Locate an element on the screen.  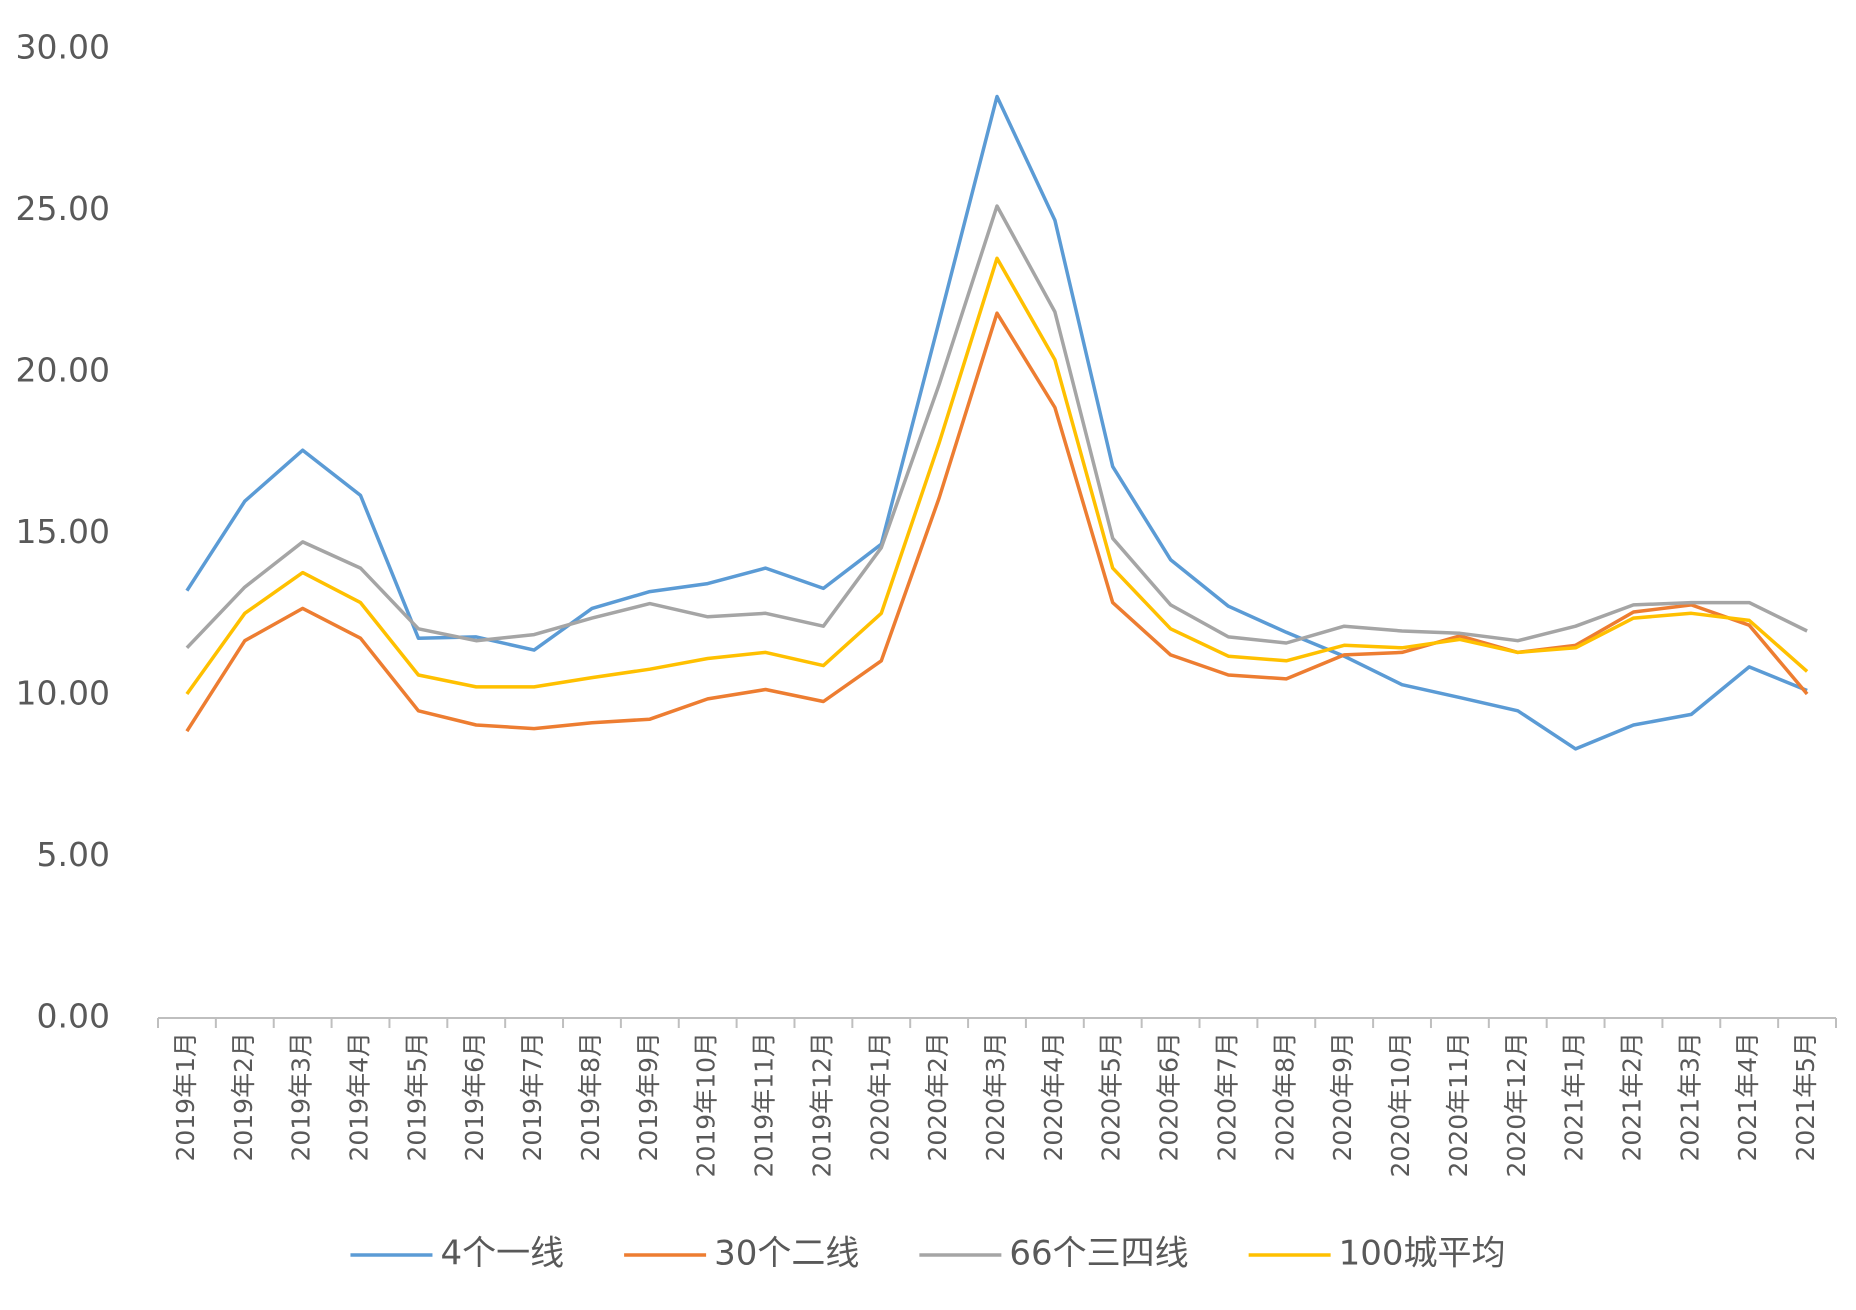
x-tick-label: 2019年5月 is located at coordinates (416, 1097).